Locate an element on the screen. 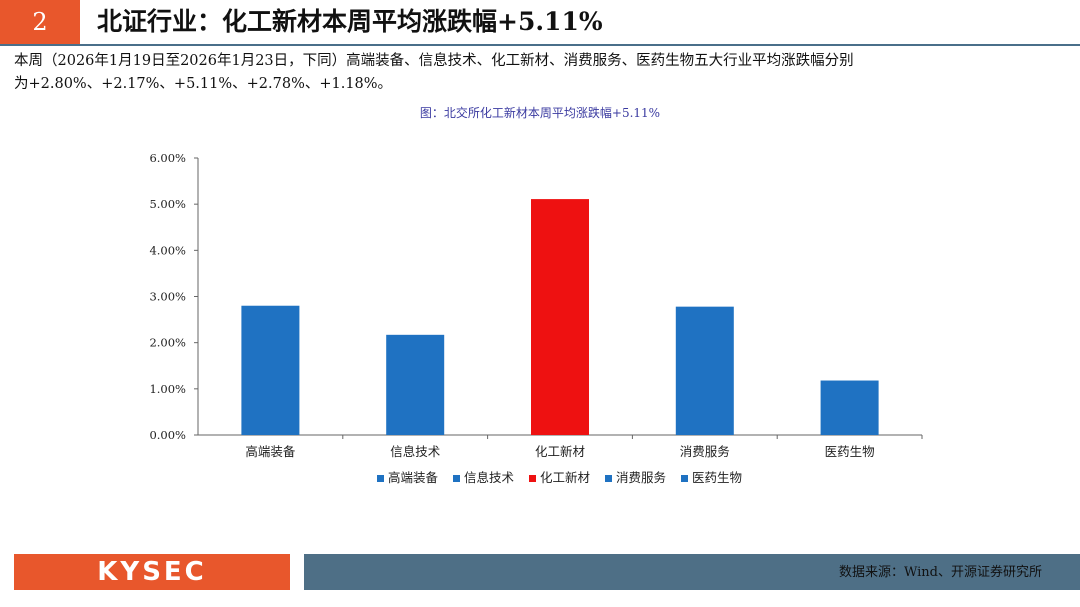 The height and width of the screenshot is (607, 1080). legend-label: 信息技术 is located at coordinates (489, 477).